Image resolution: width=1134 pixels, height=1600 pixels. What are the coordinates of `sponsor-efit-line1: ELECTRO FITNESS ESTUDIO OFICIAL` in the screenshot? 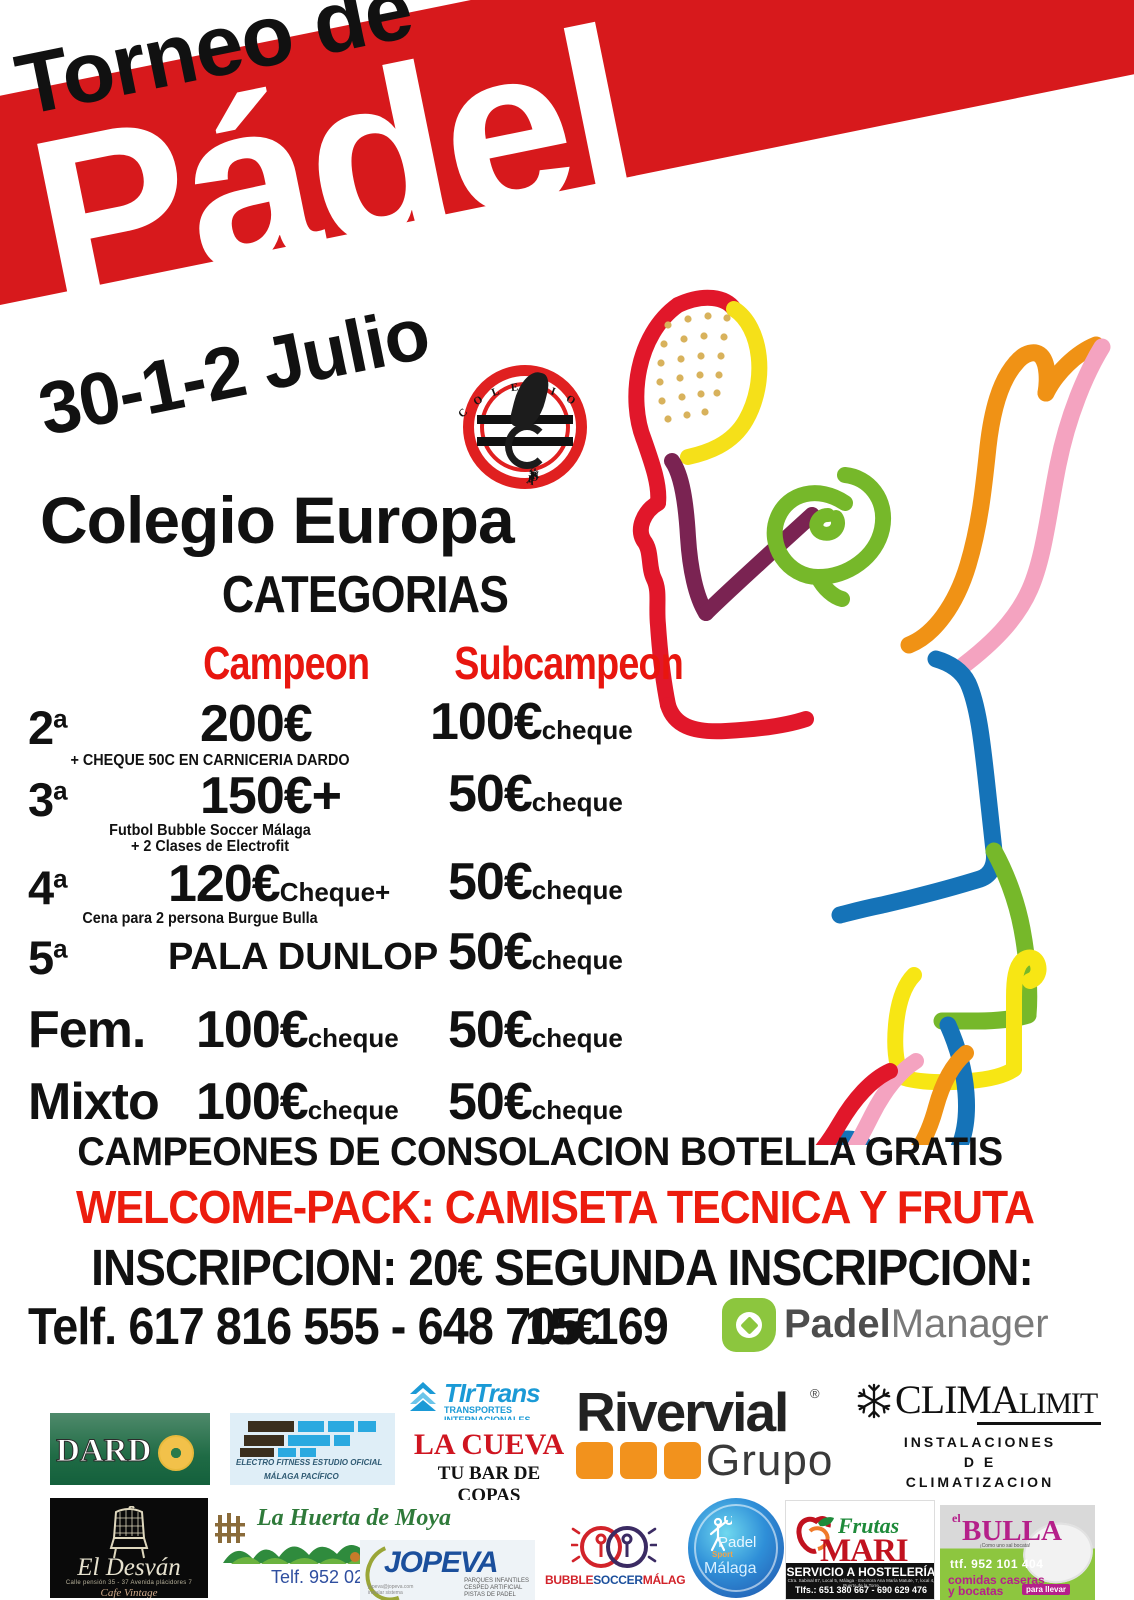 It's located at (309, 1462).